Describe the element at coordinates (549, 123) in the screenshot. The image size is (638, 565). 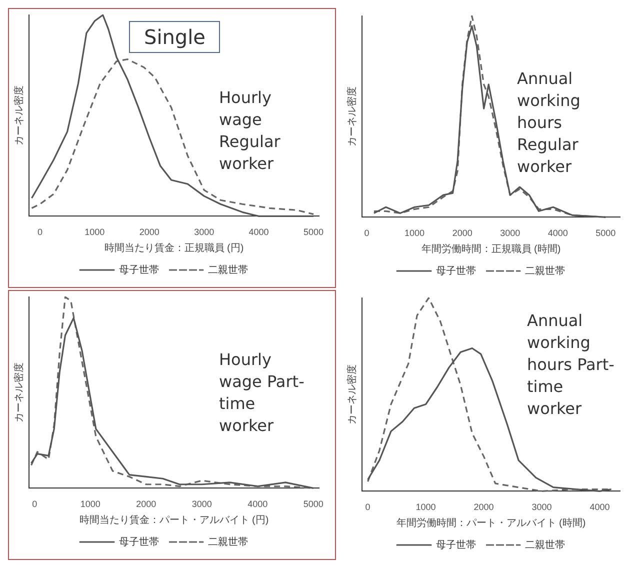
I see `annotation: Annual working hours Regular worker` at that location.